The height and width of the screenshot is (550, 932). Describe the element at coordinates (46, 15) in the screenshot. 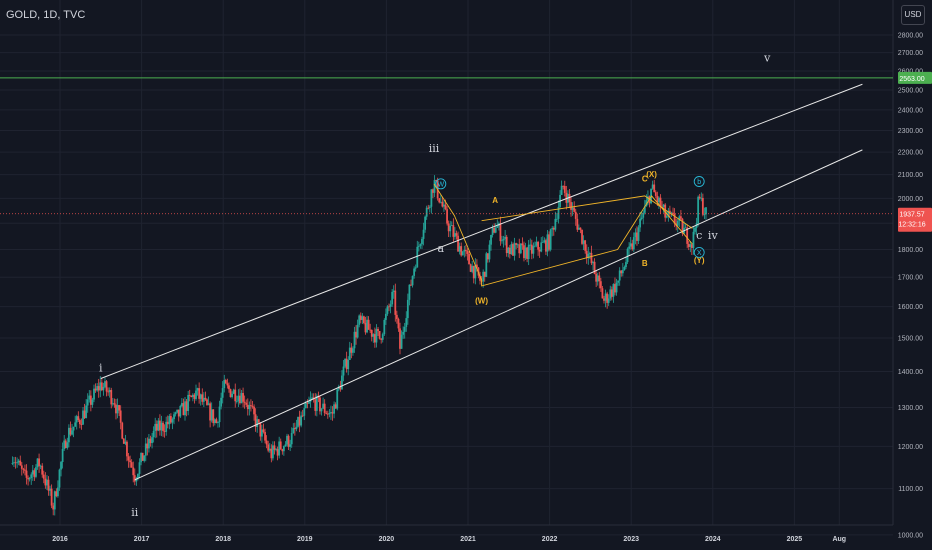

I see `symbol-title: GOLD, 1D, TVC` at that location.